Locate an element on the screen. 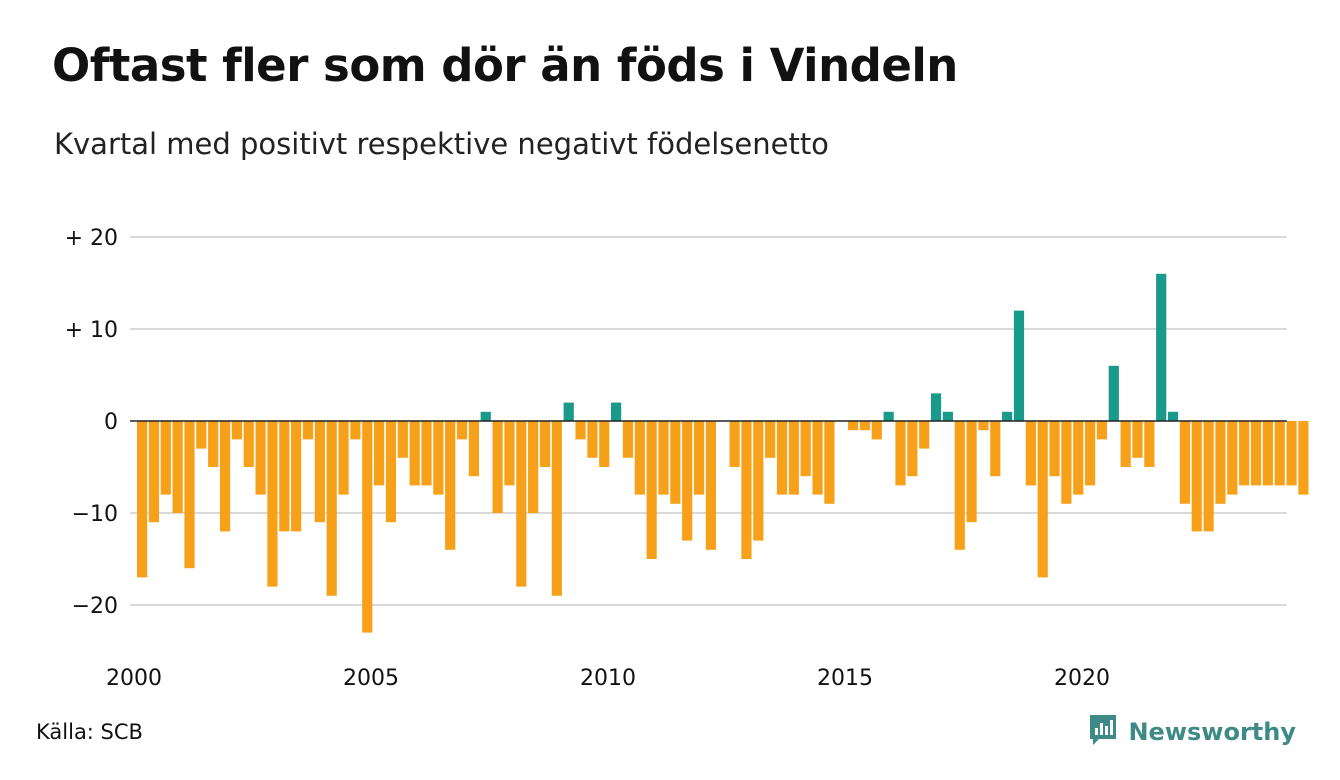  brand-logo: Newsworthy is located at coordinates (1192, 732).